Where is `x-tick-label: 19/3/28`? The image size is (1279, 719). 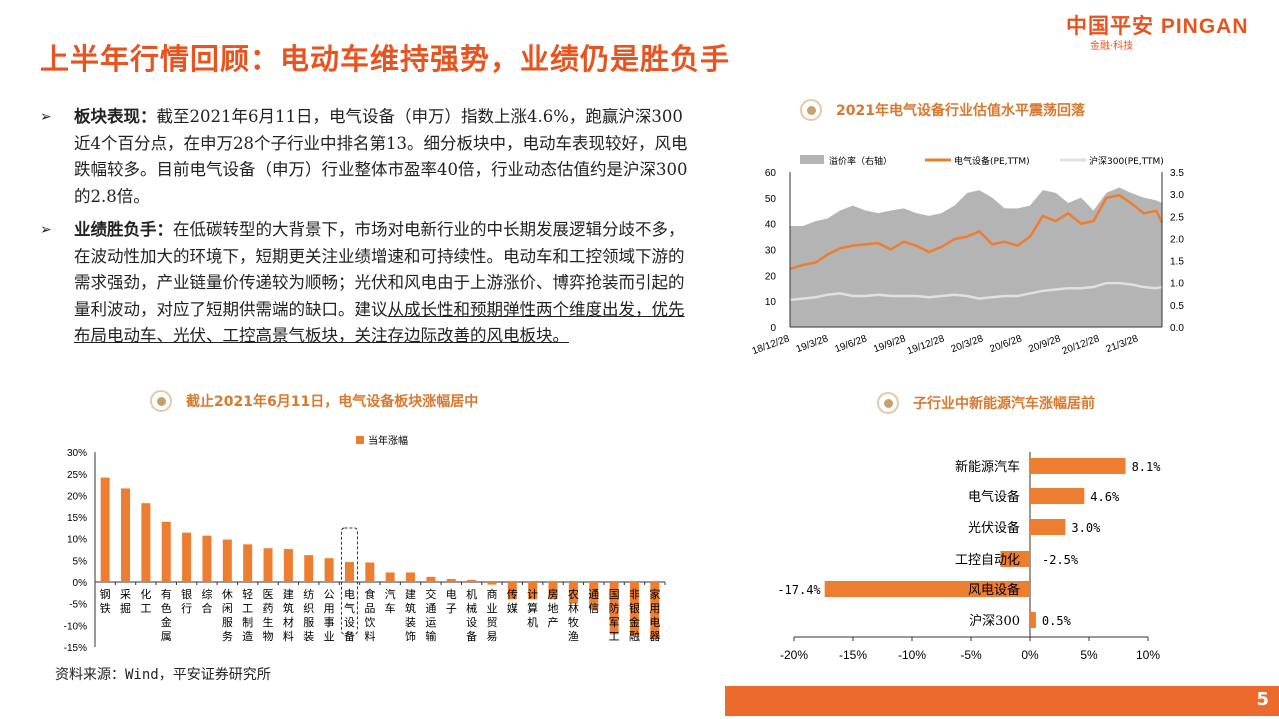
x-tick-label: 19/3/28 is located at coordinates (813, 344).